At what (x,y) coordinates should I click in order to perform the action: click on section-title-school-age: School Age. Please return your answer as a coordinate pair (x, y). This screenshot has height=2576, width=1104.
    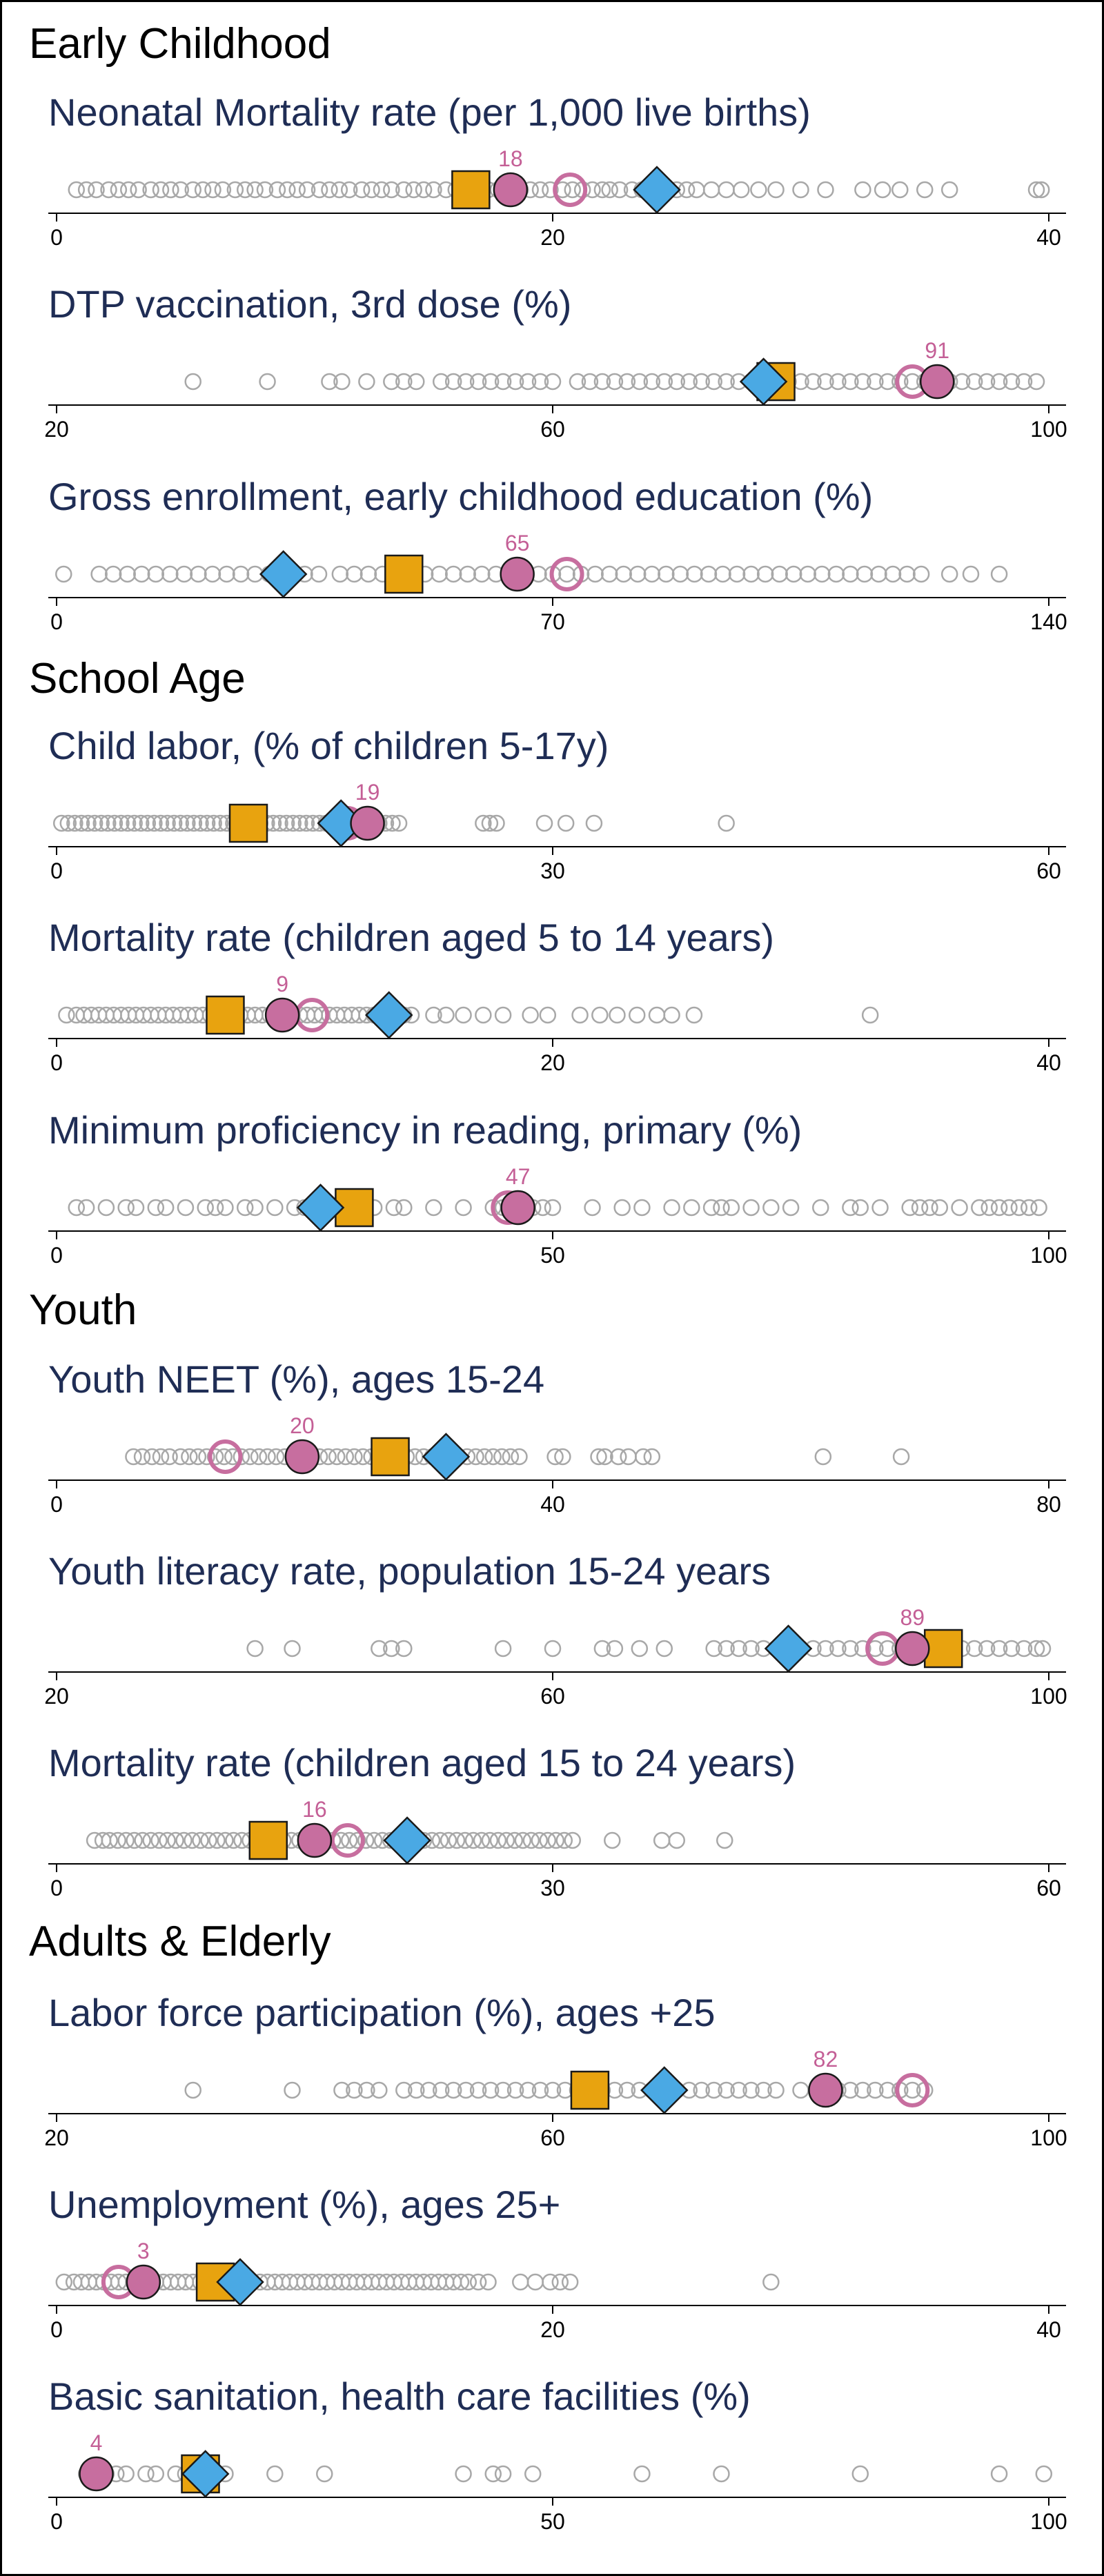
    Looking at the image, I should click on (137, 678).